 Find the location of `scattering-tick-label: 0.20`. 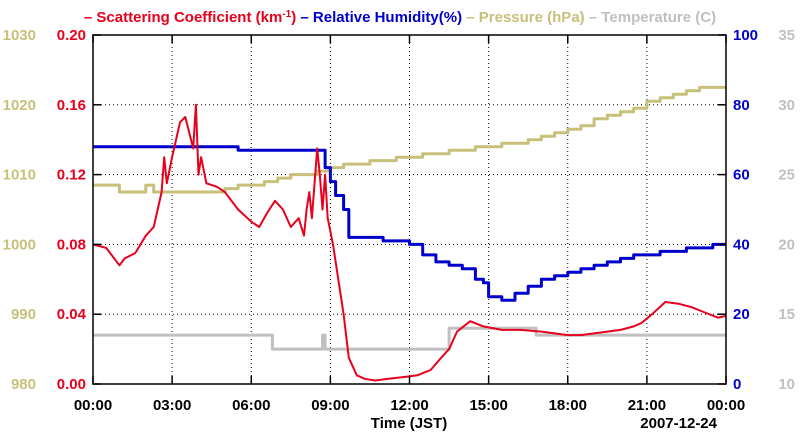

scattering-tick-label: 0.20 is located at coordinates (71, 35).